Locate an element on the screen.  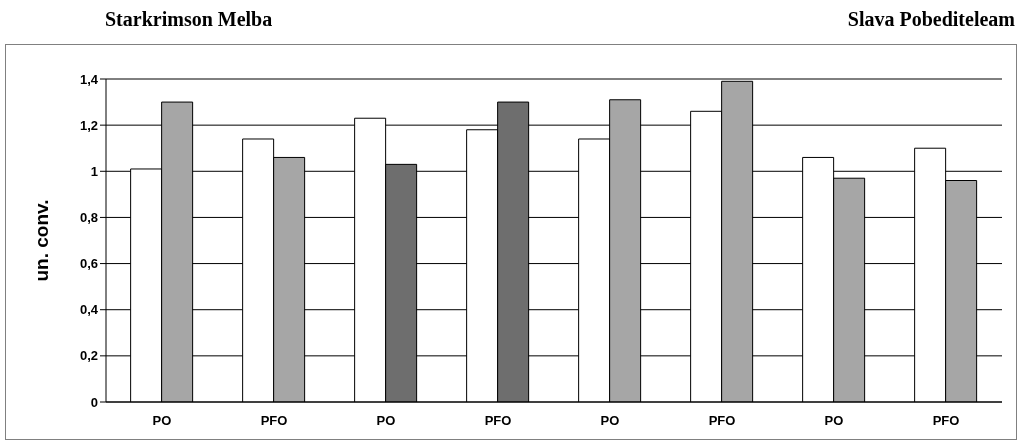
y-tick-label: 0,6 is located at coordinates (88, 264).